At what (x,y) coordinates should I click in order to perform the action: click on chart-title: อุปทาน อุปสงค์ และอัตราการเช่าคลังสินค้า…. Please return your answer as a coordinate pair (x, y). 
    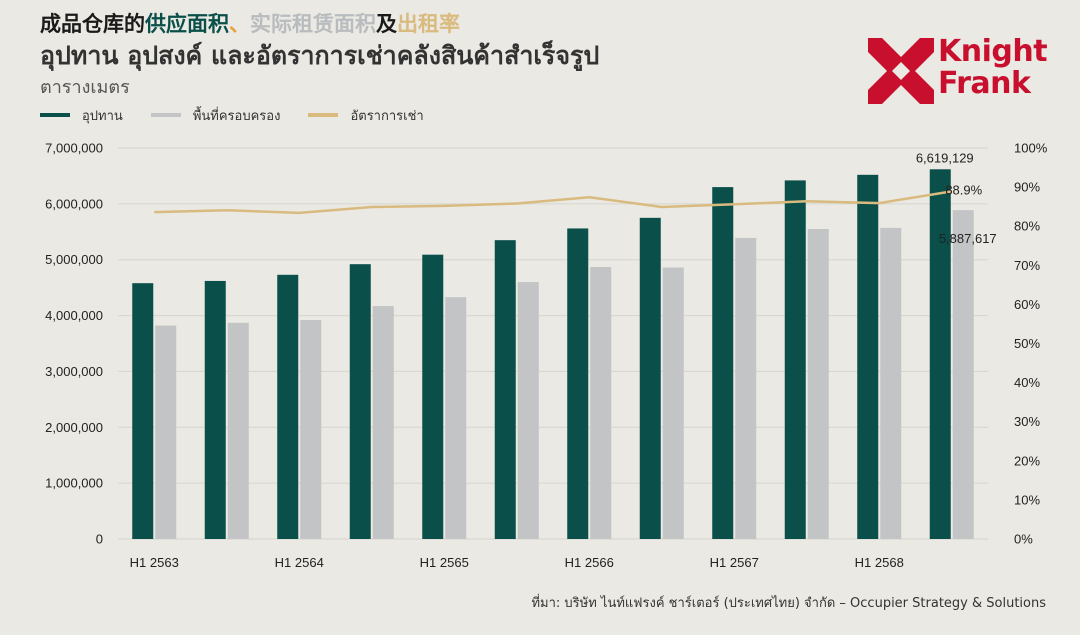
    Looking at the image, I should click on (320, 55).